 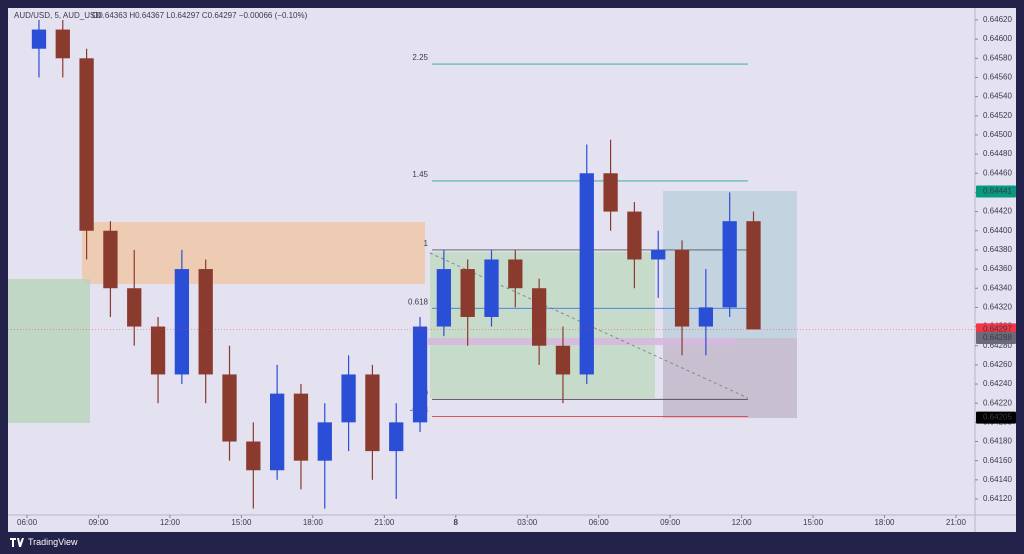 What do you see at coordinates (997, 306) in the screenshot?
I see `y-tick-label: 0.64320` at bounding box center [997, 306].